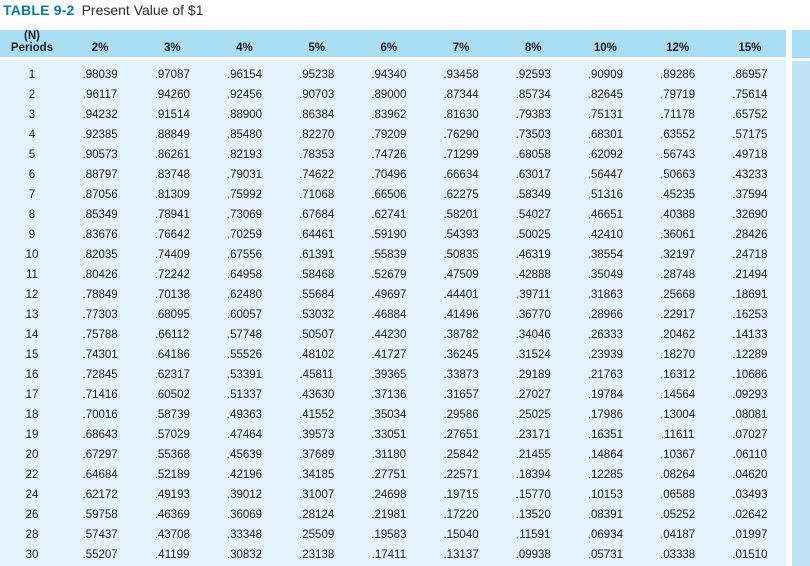 The width and height of the screenshot is (810, 566). What do you see at coordinates (389, 134) in the screenshot?
I see `pv-cell: .79209` at bounding box center [389, 134].